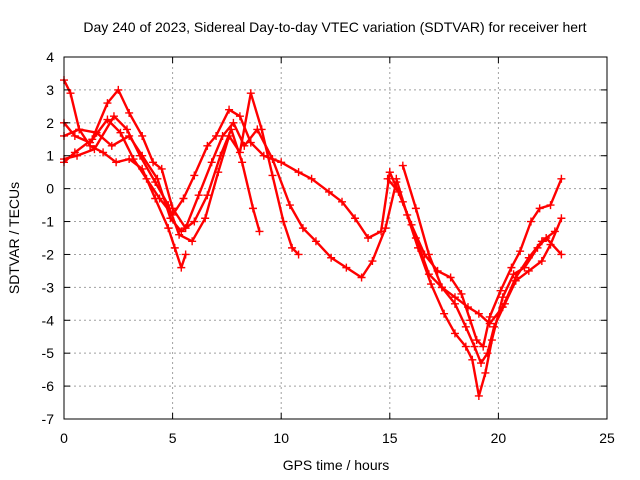 The image size is (640, 480). I want to click on y-tick-label: 1, so click(50, 156).